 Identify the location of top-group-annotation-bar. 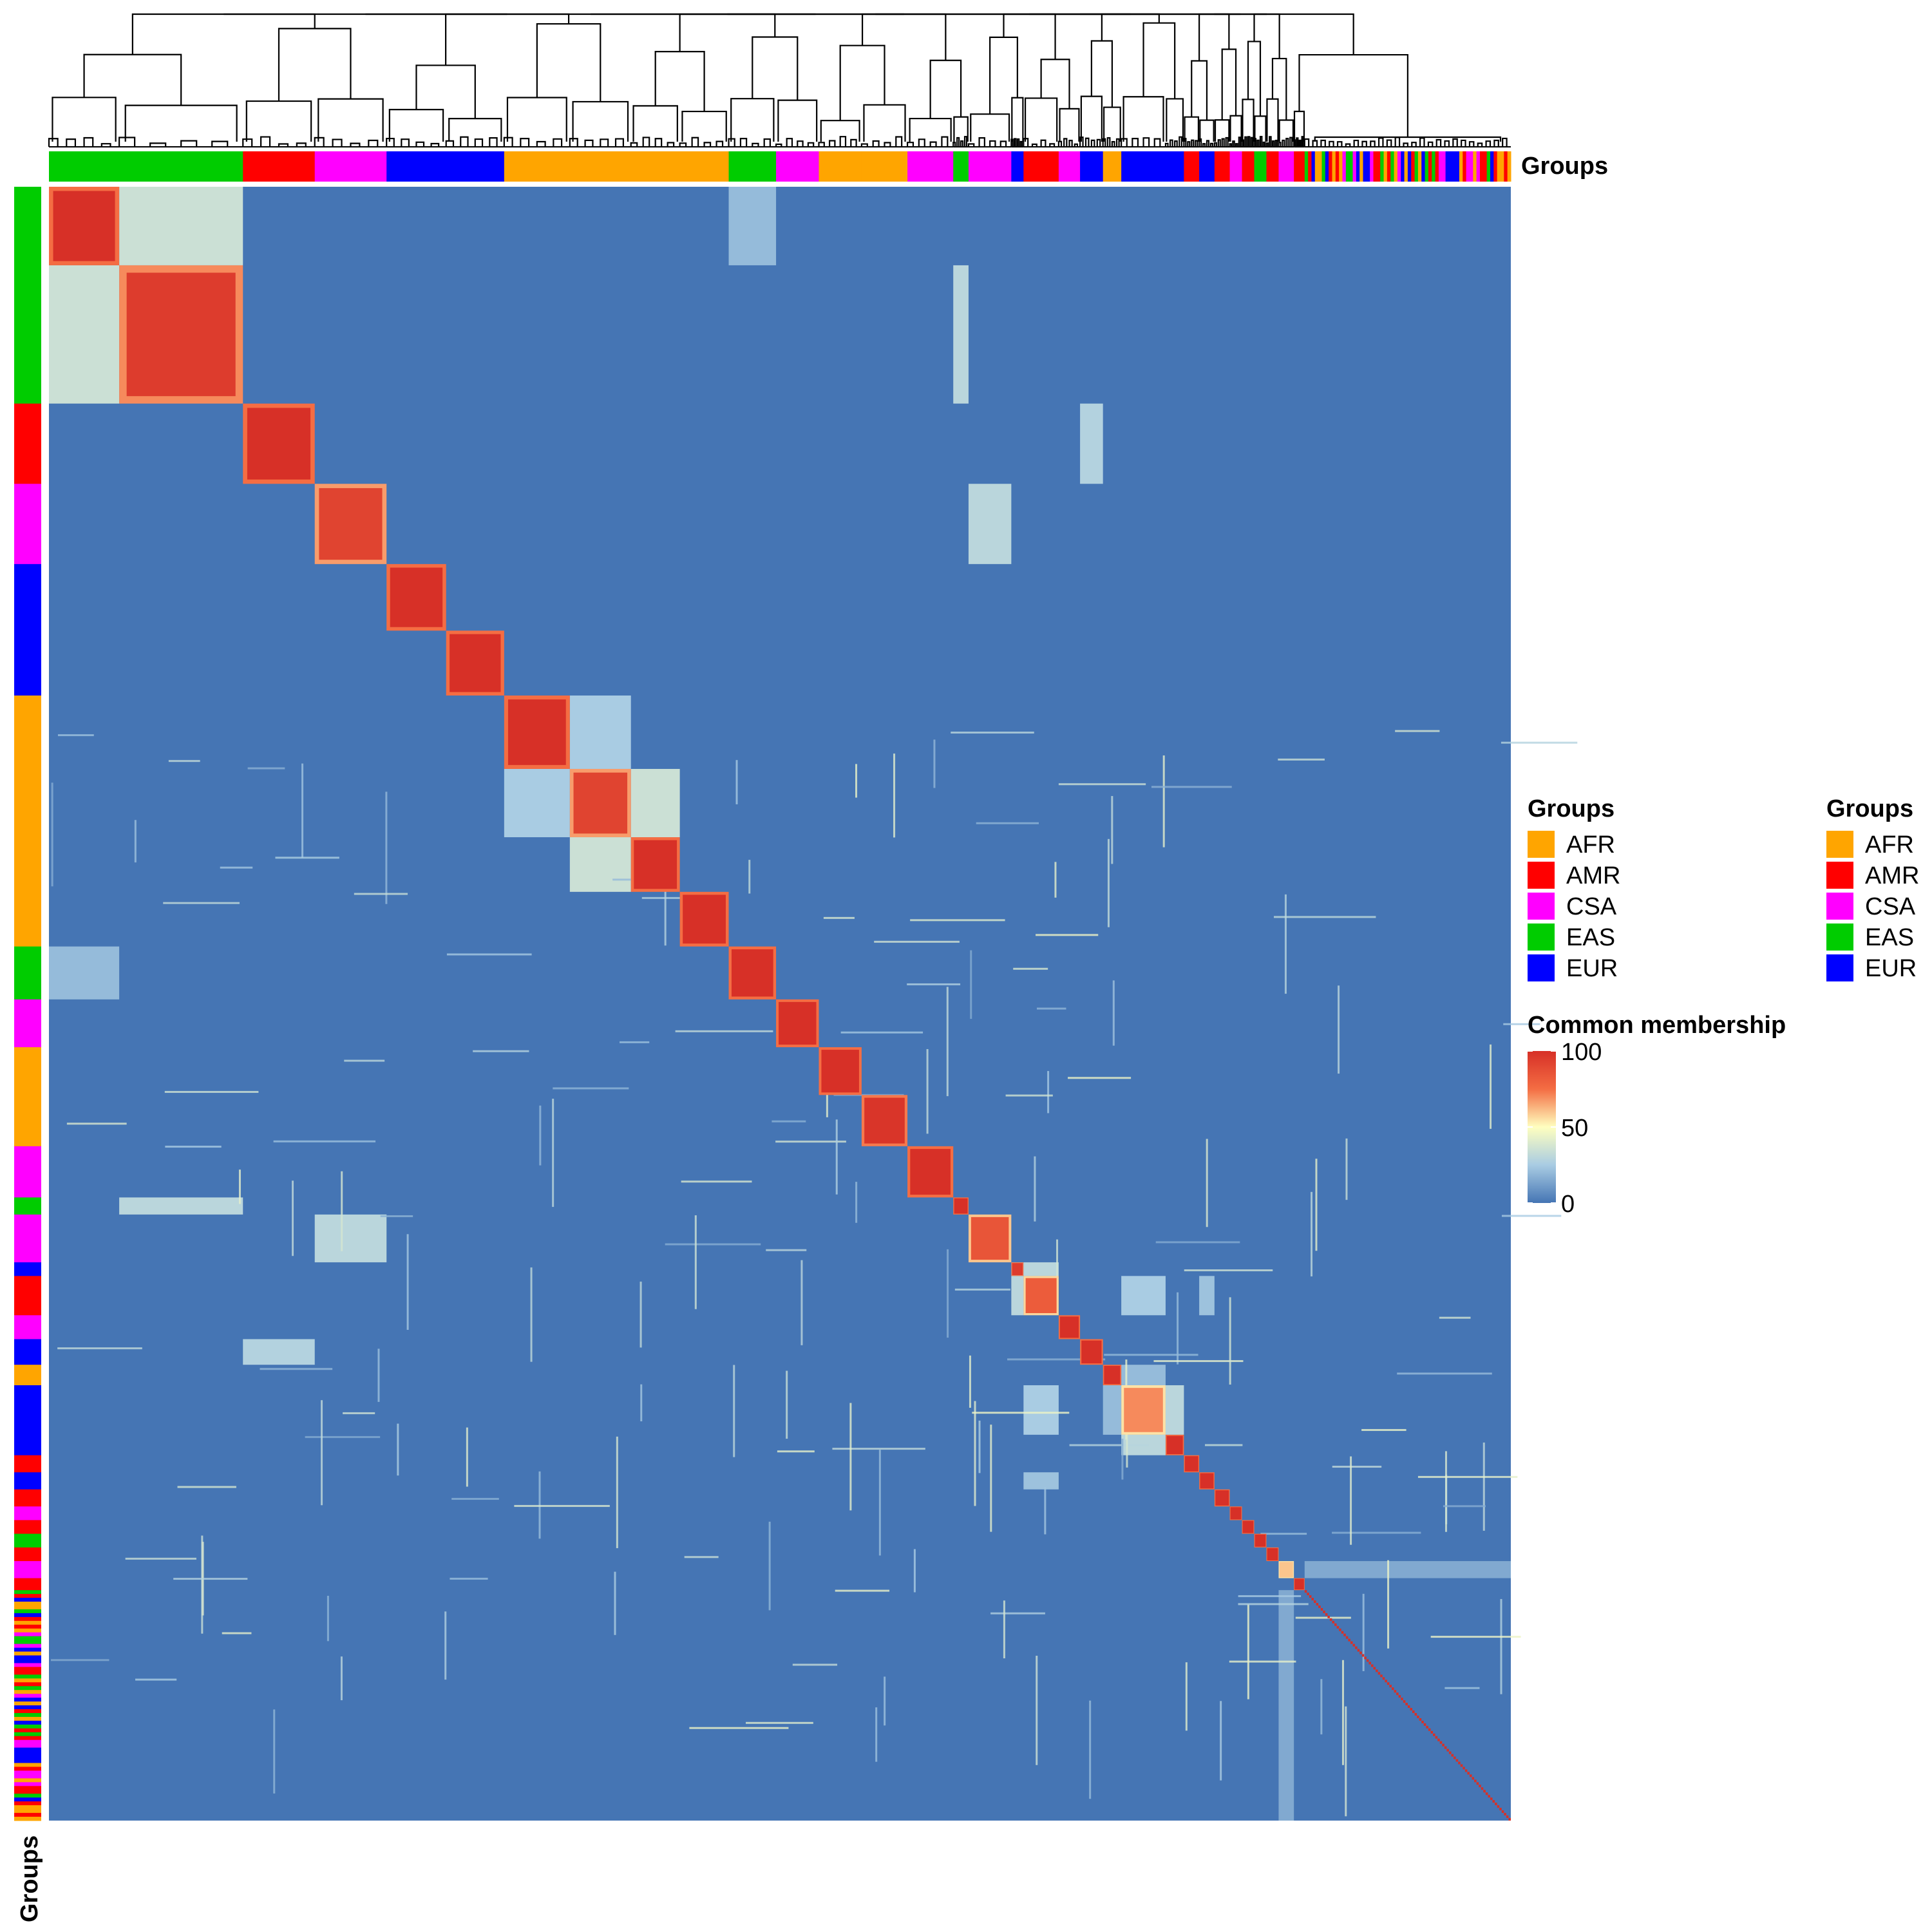
(780, 167).